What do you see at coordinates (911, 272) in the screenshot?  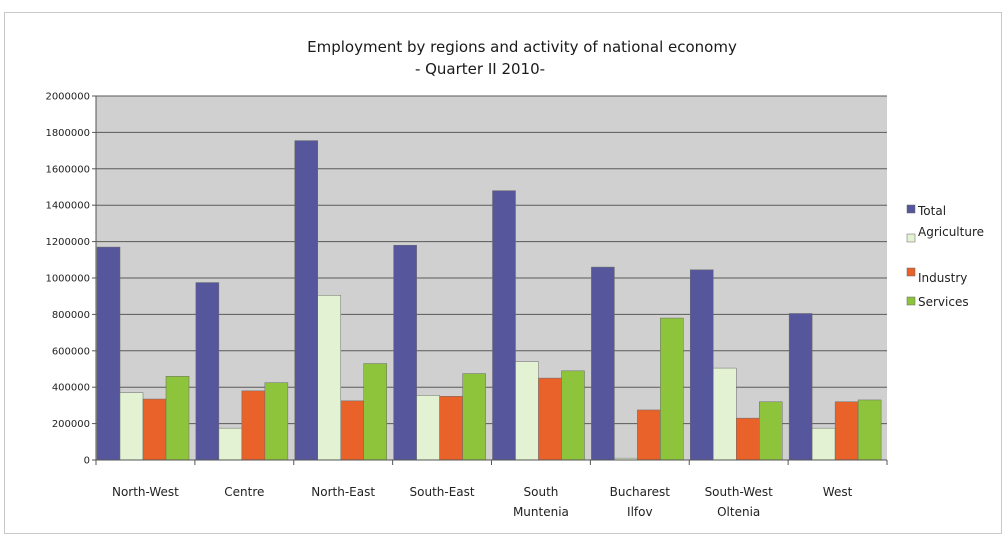 I see `legend-swatch-industry` at bounding box center [911, 272].